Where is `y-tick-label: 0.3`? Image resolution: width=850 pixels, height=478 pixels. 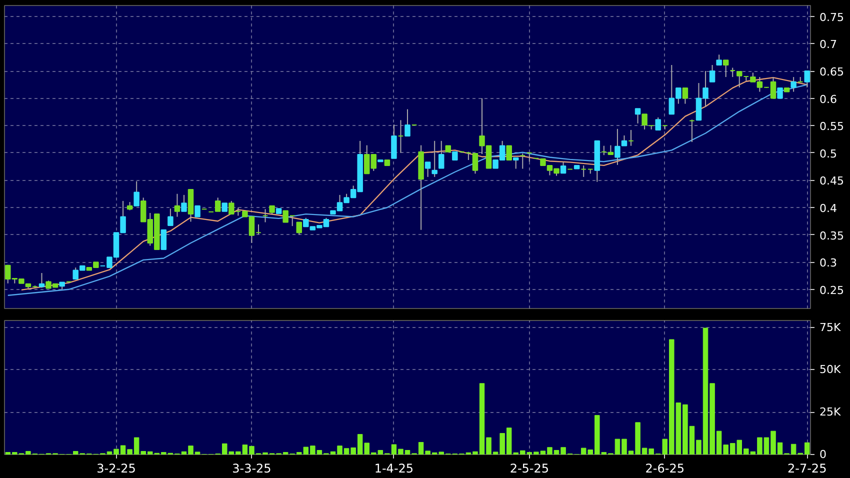 y-tick-label: 0.3 is located at coordinates (828, 263).